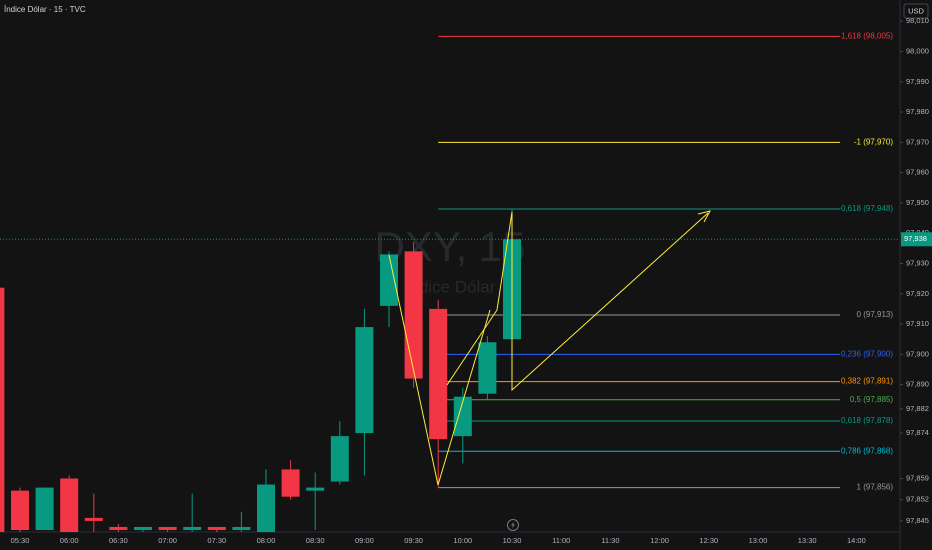 The height and width of the screenshot is (550, 932). I want to click on y-tick-label: 97,950, so click(917, 202).